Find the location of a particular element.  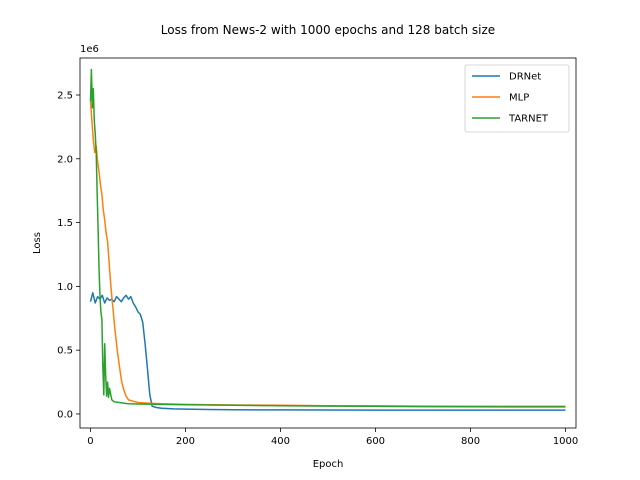

y-offset-text: 1e6 is located at coordinates (89, 49).